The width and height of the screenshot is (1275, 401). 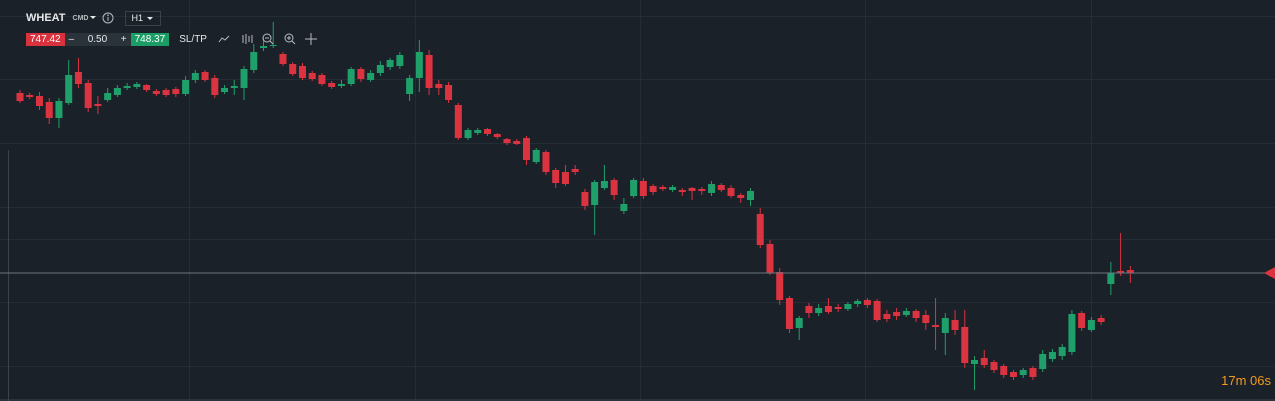 What do you see at coordinates (46, 18) in the screenshot?
I see `symbol: WHEAT` at bounding box center [46, 18].